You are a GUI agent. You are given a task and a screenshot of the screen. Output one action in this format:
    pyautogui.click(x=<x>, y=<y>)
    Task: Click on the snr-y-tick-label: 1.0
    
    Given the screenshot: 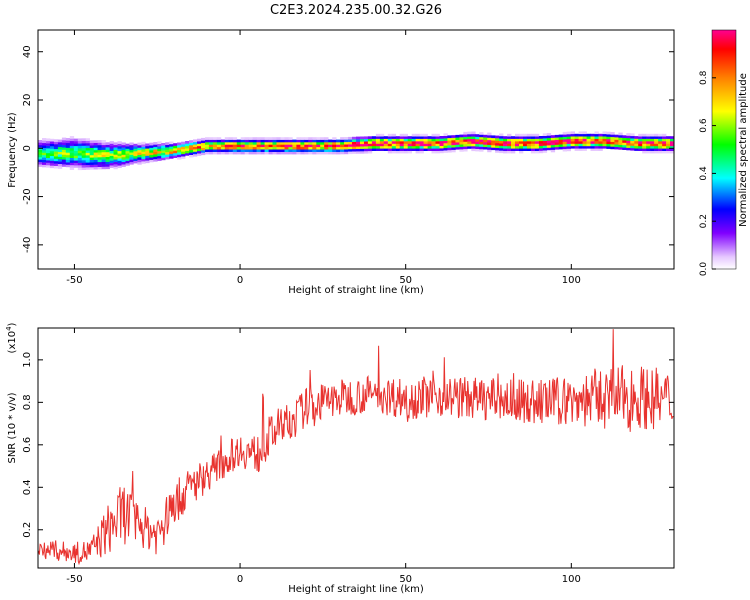 What is the action you would take?
    pyautogui.click(x=27, y=360)
    